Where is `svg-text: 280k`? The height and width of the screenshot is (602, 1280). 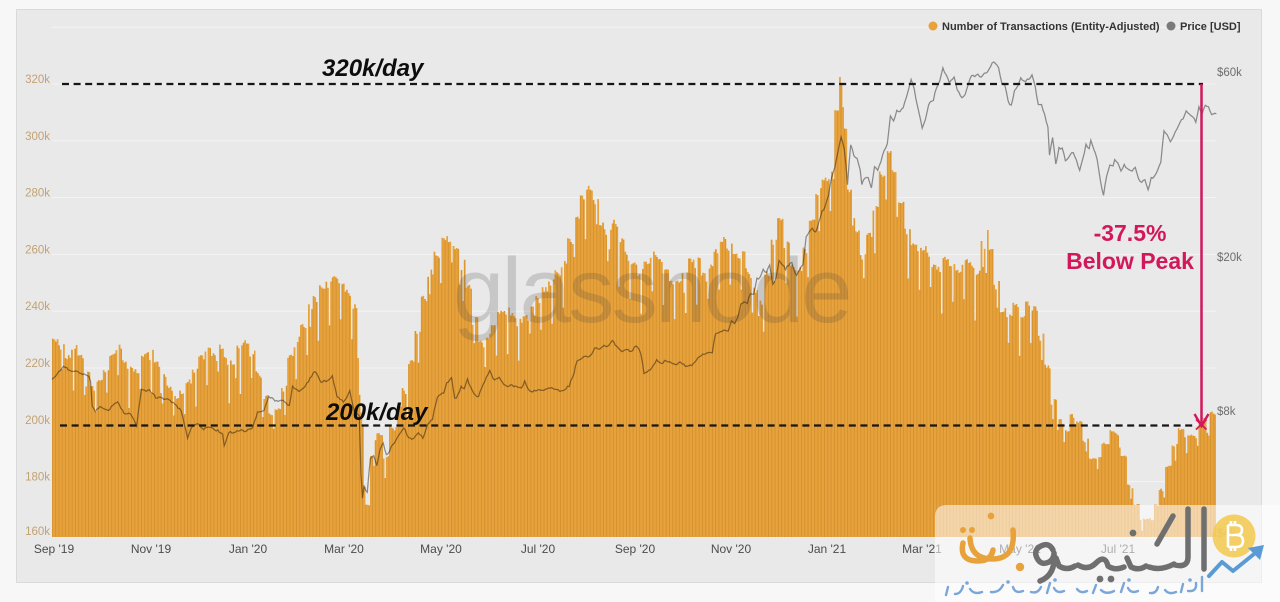 svg-text: 280k is located at coordinates (37, 194).